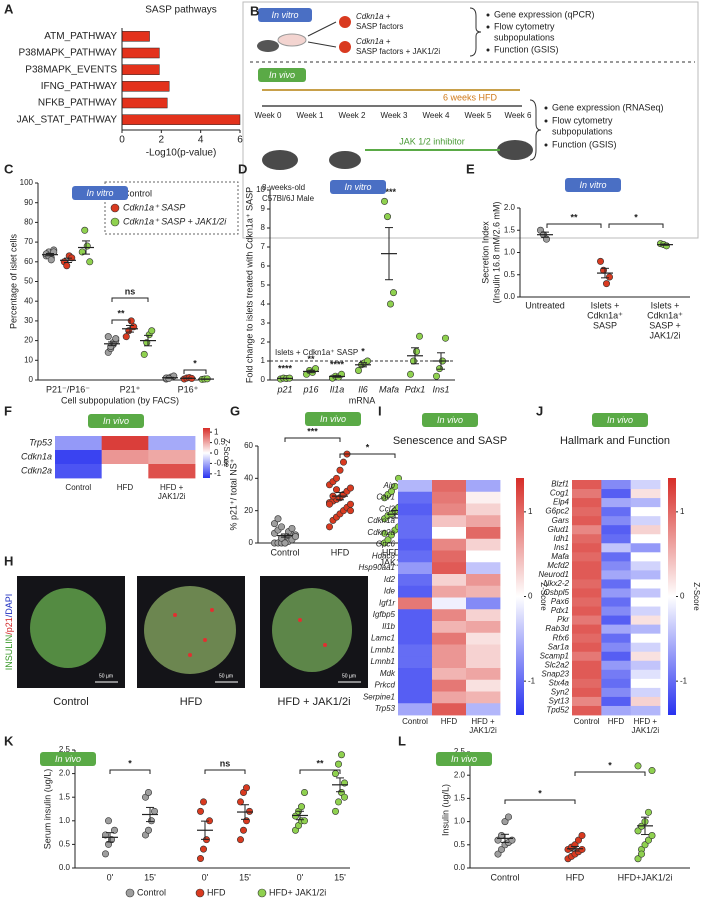  Describe the element at coordinates (311, 359) in the screenshot. I see `significance: **` at that location.